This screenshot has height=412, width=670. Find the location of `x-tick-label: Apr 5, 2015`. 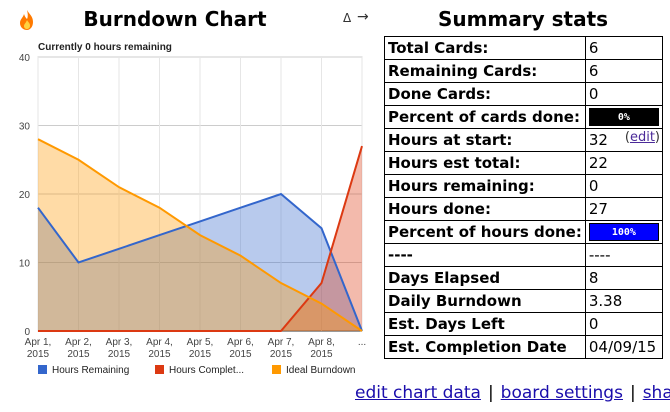

x-tick-label: Apr 5, 2015 is located at coordinates (200, 348).